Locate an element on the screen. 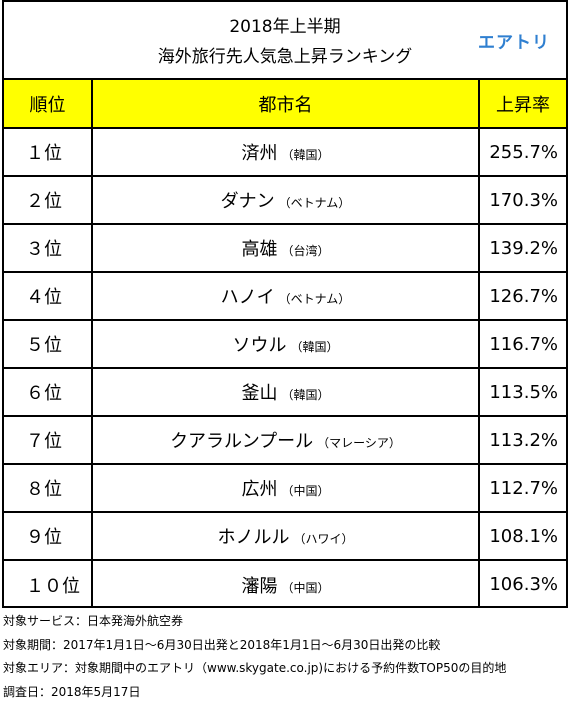 This screenshot has width=570, height=705. table-row: １位 済州 （韓国） 255.7% is located at coordinates (285, 152).